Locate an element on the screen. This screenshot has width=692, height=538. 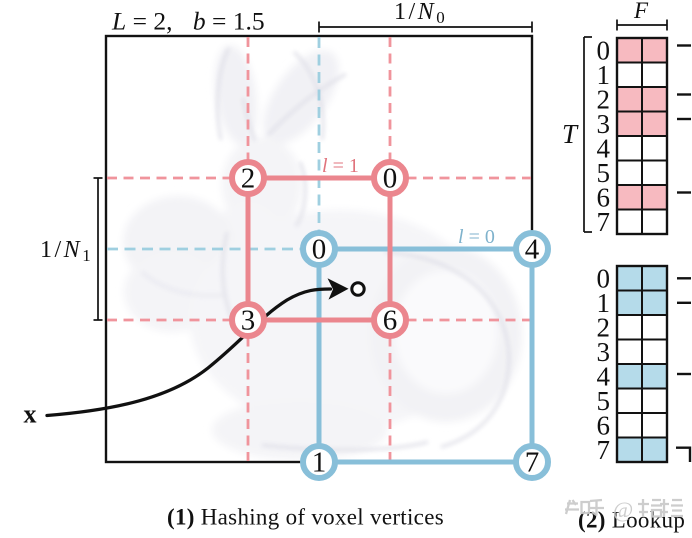
svg-text: T is located at coordinates (570, 134).